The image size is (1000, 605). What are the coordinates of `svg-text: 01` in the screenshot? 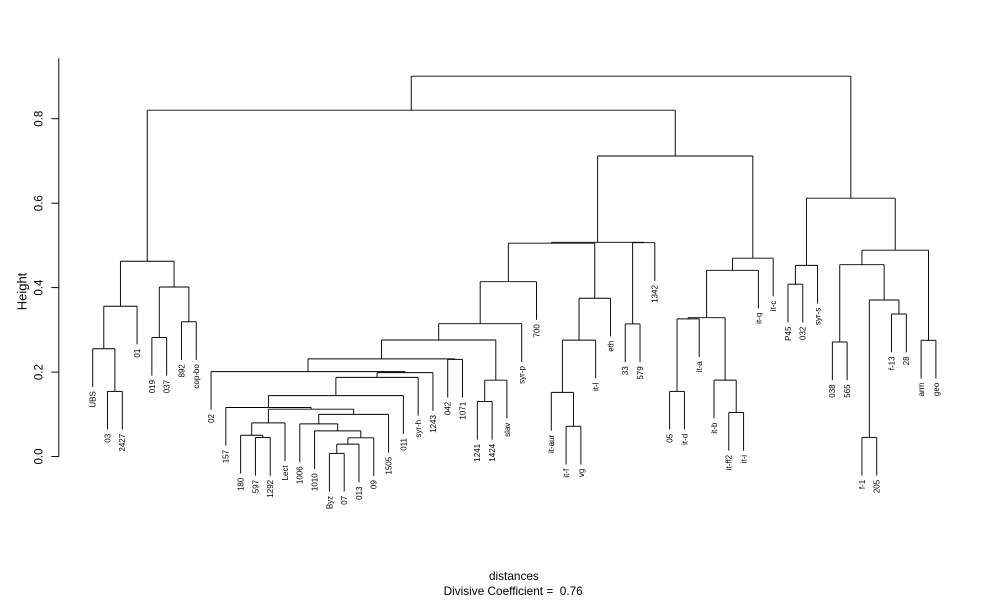 It's located at (137, 352).